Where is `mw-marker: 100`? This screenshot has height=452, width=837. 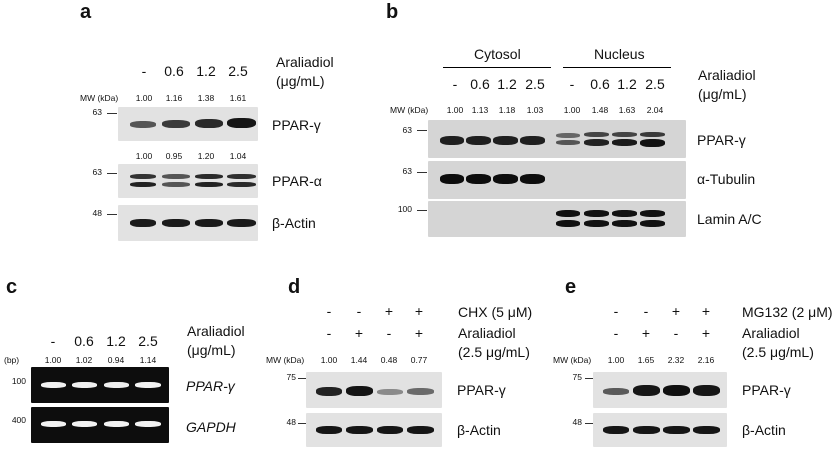
mw-marker: 100 is located at coordinates (404, 209).